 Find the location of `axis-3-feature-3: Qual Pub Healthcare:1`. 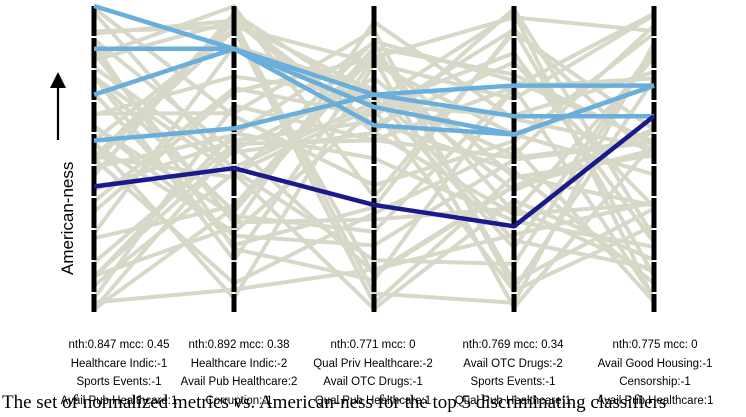

axis-3-feature-3: Qual Pub Healthcare:1 is located at coordinates (373, 400).